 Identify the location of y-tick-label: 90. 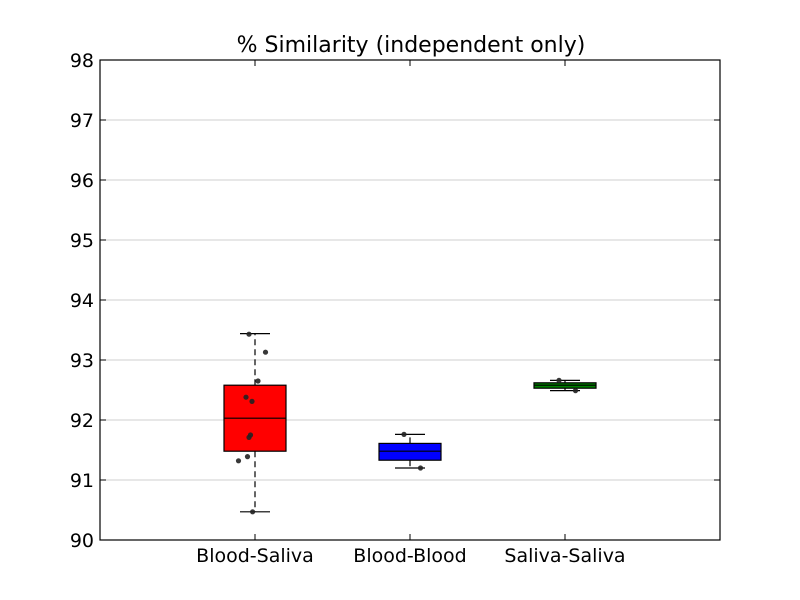
(82, 541).